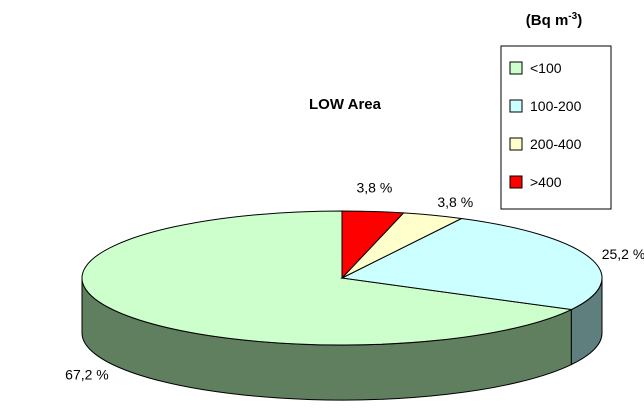 This screenshot has height=415, width=644. Describe the element at coordinates (554, 20) in the screenshot. I see `legend-title: (Bq m-3)` at that location.